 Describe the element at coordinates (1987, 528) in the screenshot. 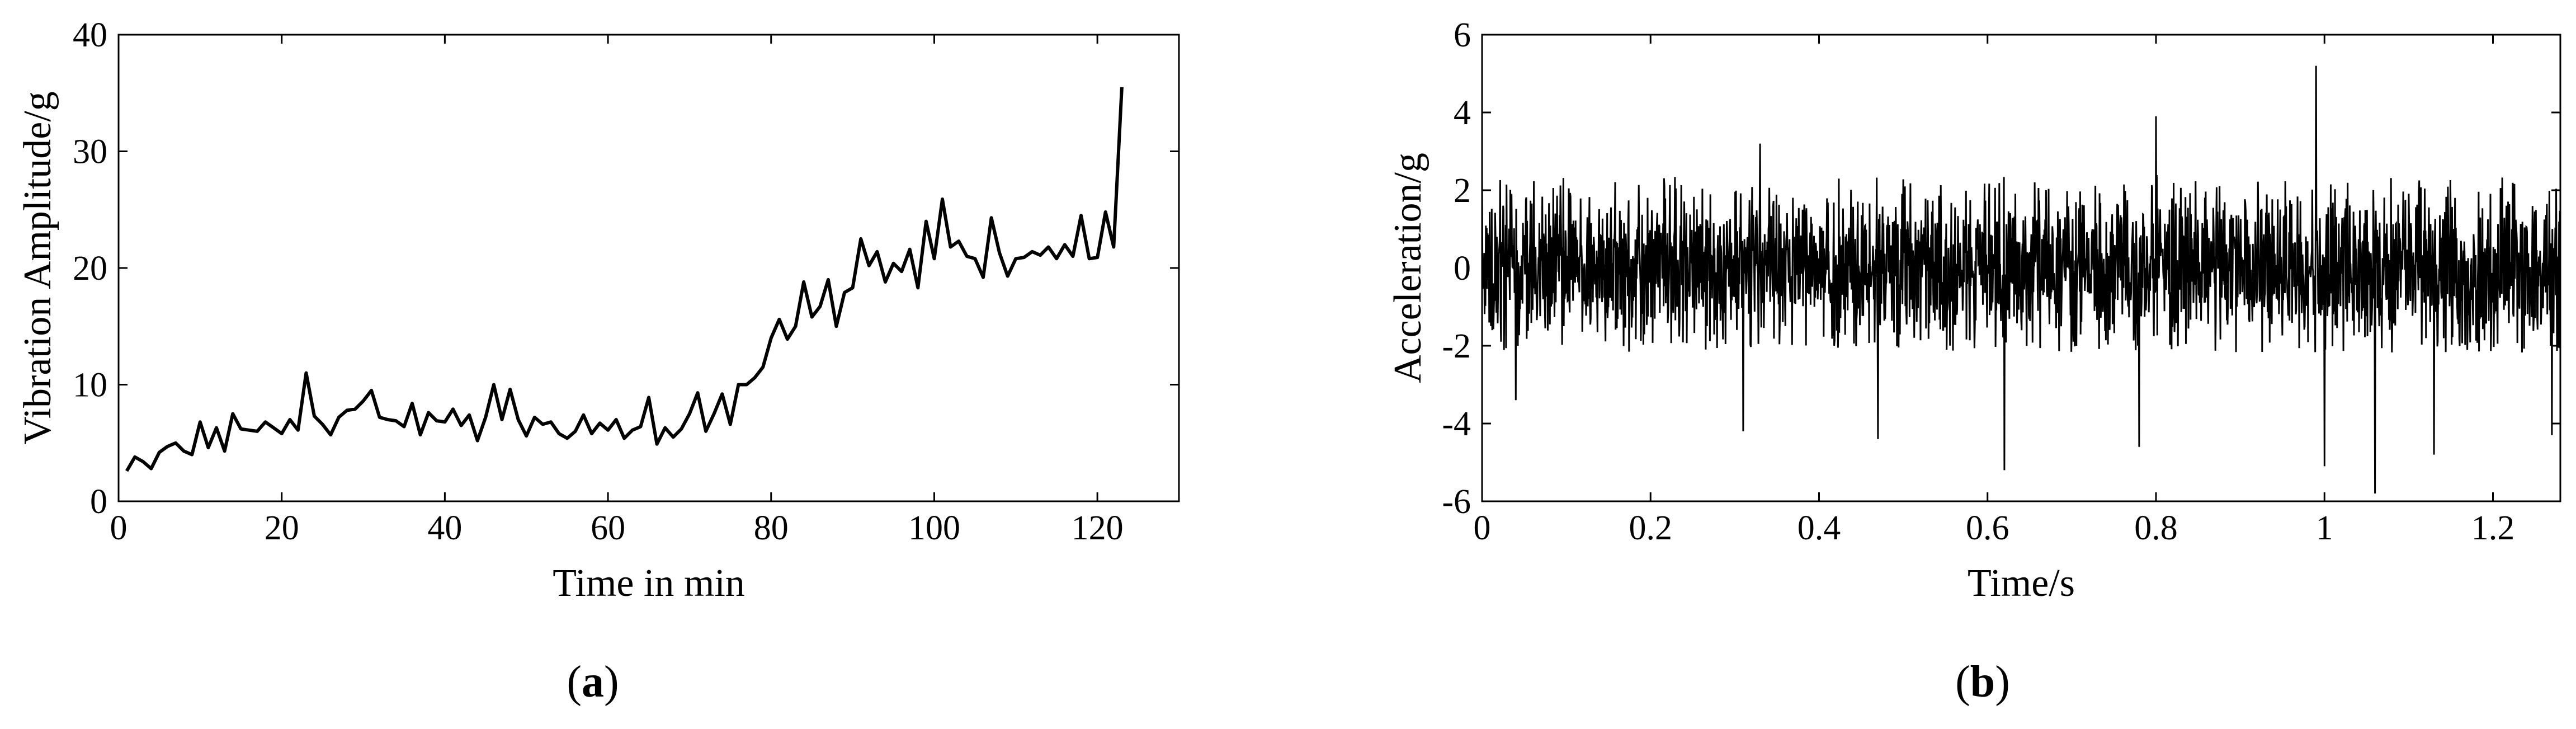

I see `x-tick-label: 0.6` at that location.